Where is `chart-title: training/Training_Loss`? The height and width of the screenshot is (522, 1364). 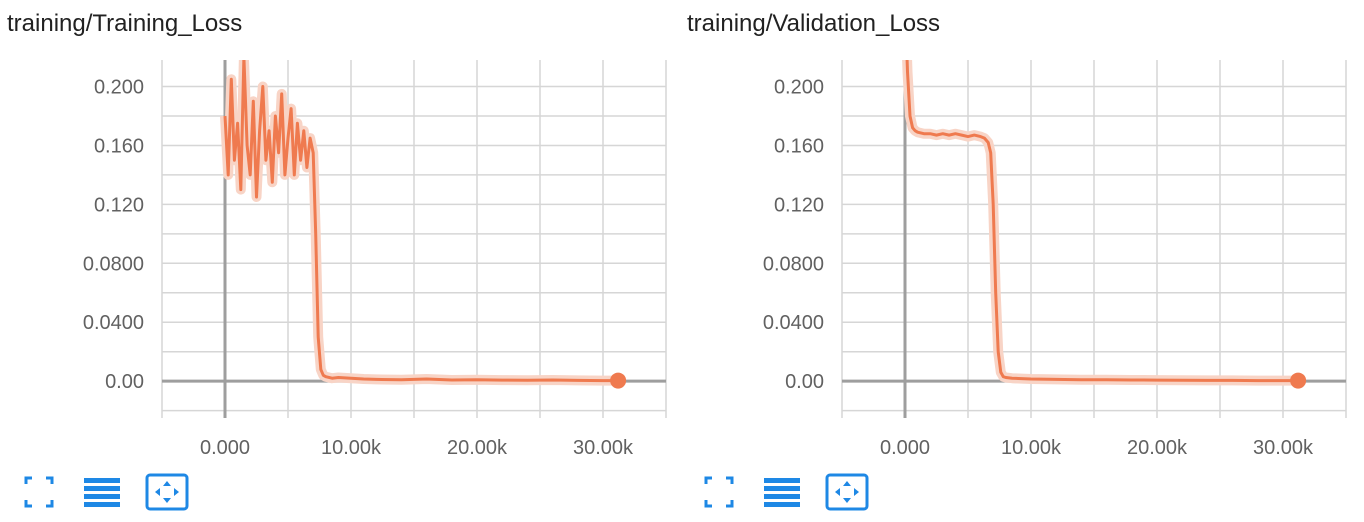 chart-title: training/Training_Loss is located at coordinates (125, 23).